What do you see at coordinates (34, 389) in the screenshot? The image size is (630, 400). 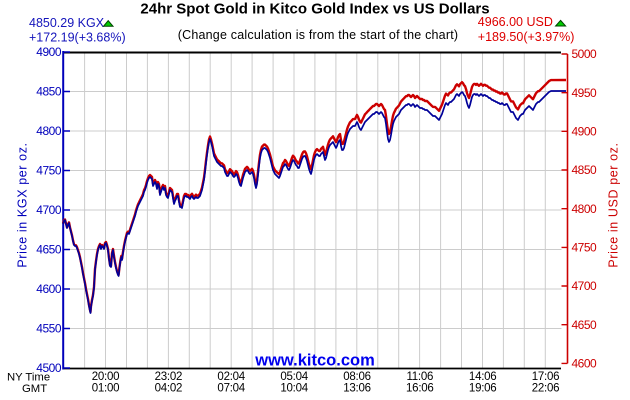 I see `svg-text: GMT` at bounding box center [34, 389].